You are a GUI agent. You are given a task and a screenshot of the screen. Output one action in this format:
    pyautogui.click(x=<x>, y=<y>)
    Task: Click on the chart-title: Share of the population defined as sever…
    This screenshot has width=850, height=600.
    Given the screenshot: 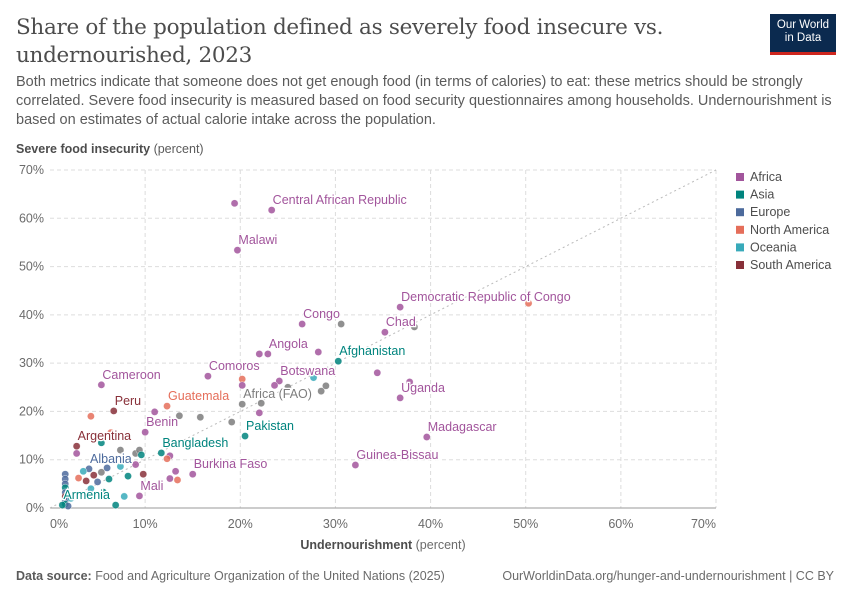 What is the action you would take?
    pyautogui.click(x=340, y=41)
    